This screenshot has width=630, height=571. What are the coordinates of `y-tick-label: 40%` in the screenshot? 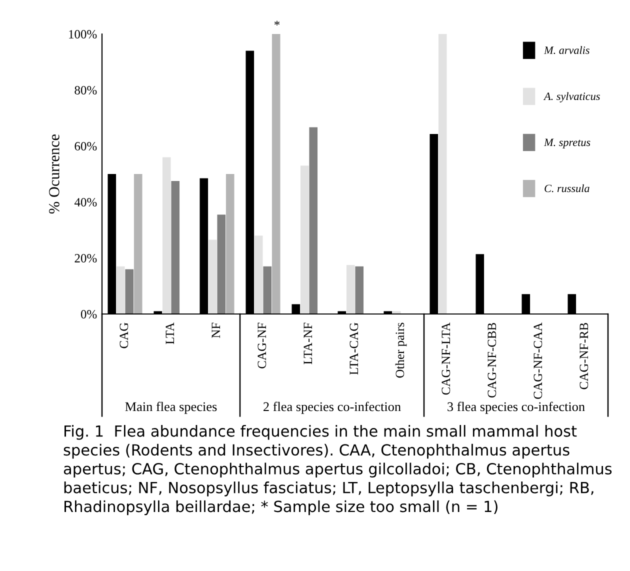 It's located at (85, 202).